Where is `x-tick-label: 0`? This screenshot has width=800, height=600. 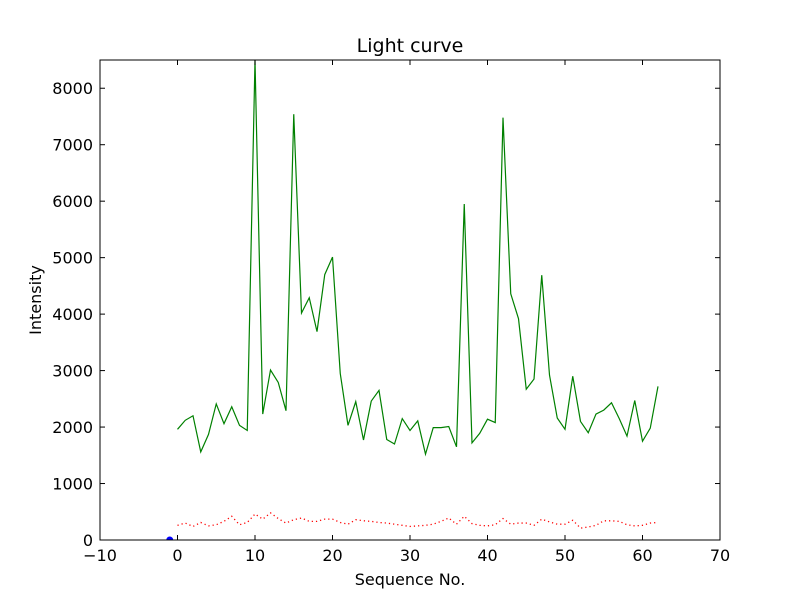
x-tick-label: 0 is located at coordinates (177, 555).